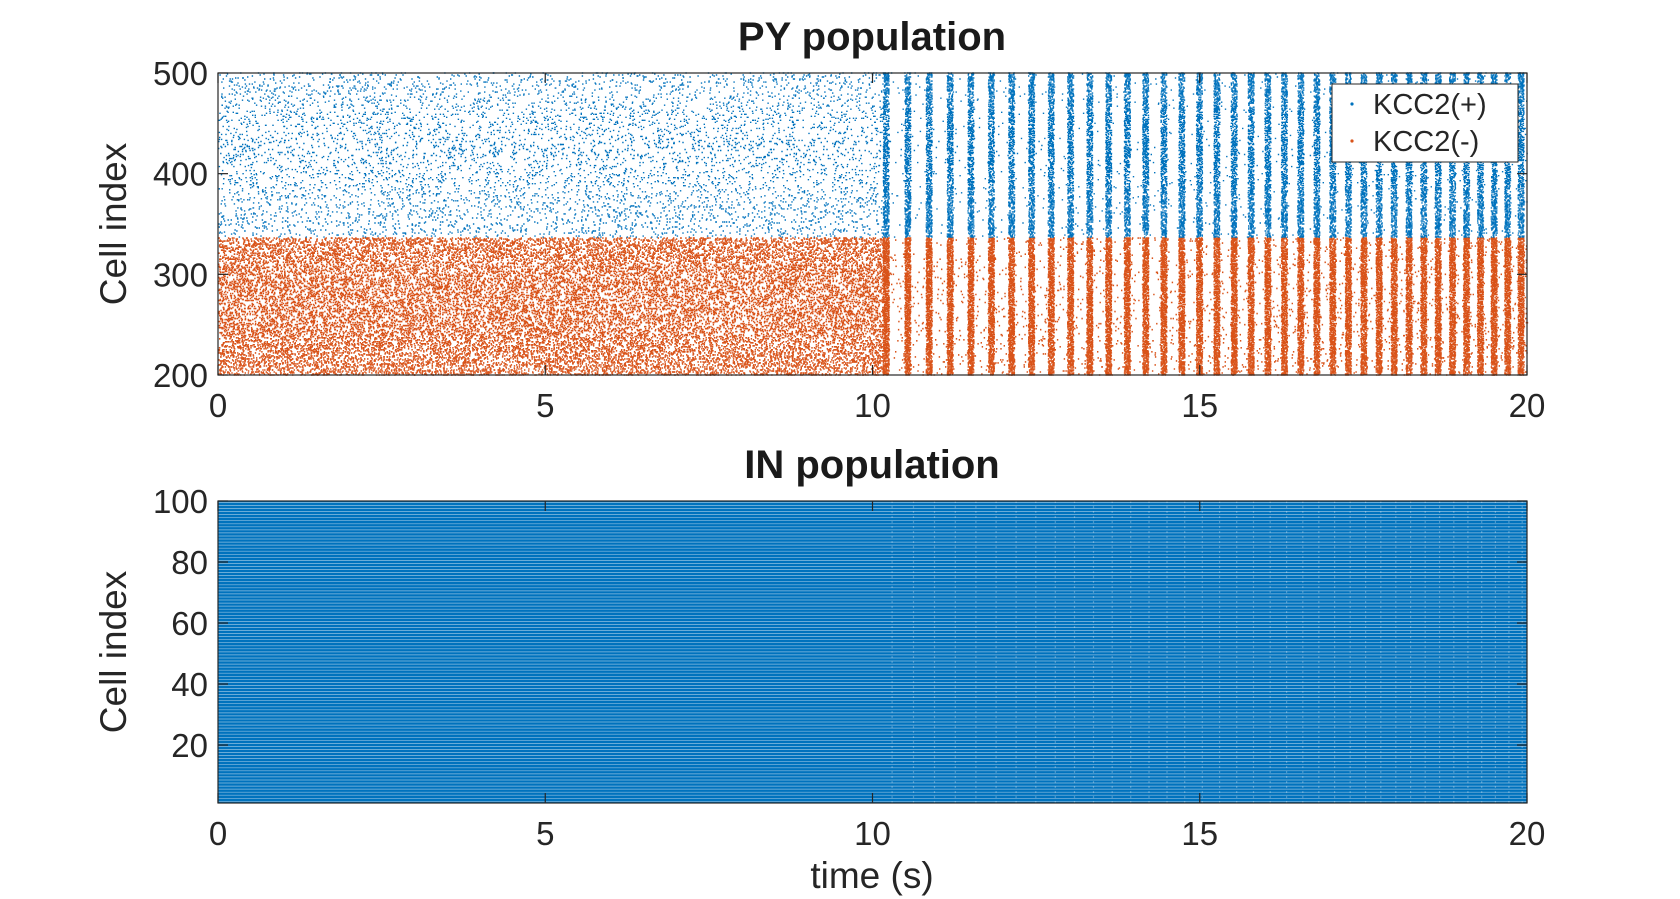 Image resolution: width=1680 pixels, height=899 pixels. I want to click on y-tick-label: 80, so click(189, 562).